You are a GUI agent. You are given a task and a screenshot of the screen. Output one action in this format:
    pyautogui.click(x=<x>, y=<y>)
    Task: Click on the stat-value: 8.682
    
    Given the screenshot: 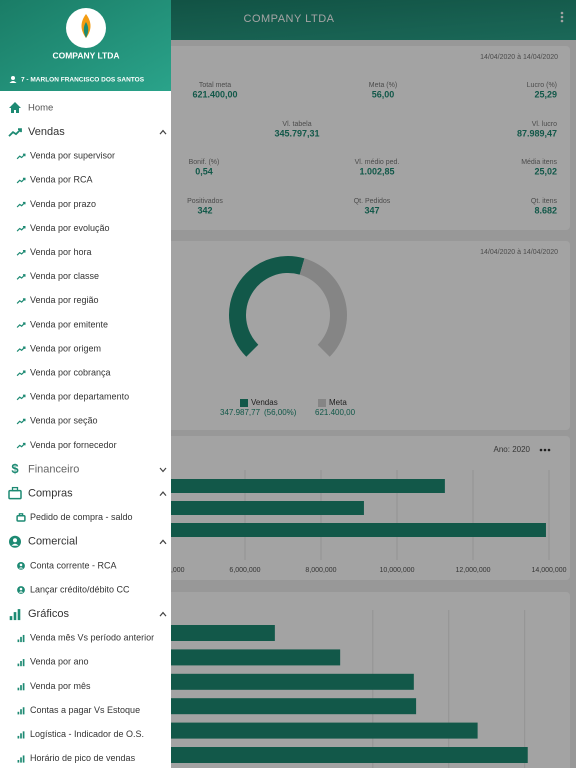 What is the action you would take?
    pyautogui.click(x=545, y=210)
    